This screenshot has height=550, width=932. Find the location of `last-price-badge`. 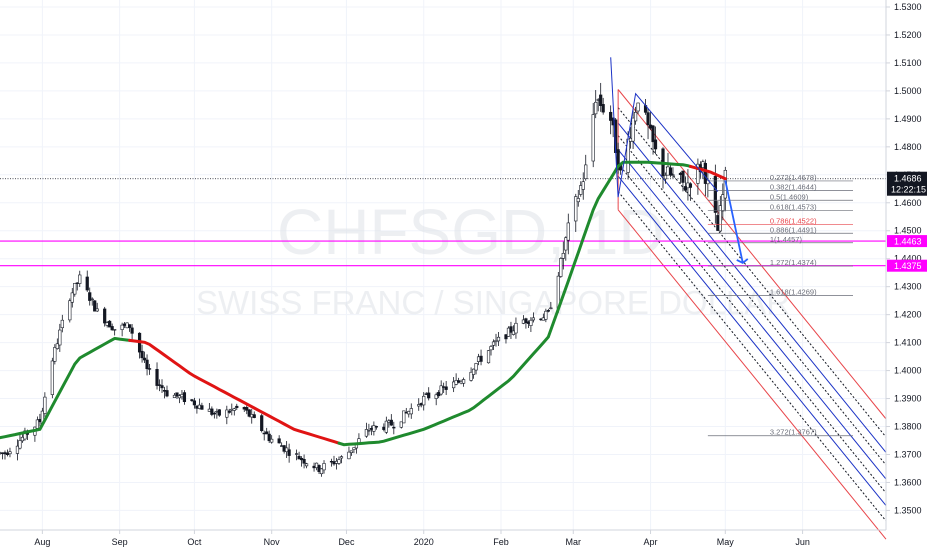

last-price-badge is located at coordinates (907, 183).